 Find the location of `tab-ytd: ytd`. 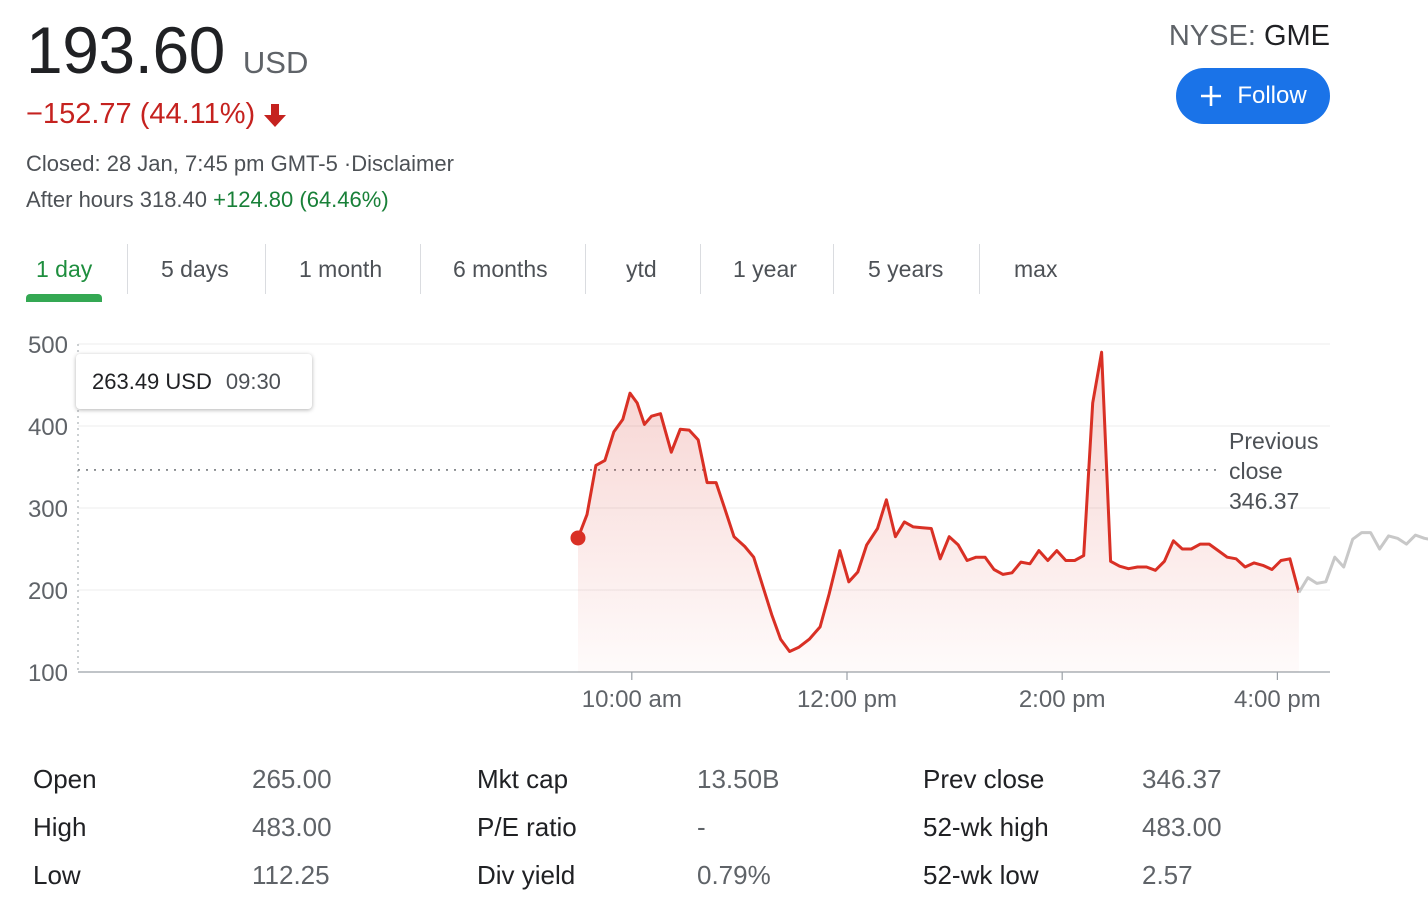

tab-ytd: ytd is located at coordinates (643, 269).